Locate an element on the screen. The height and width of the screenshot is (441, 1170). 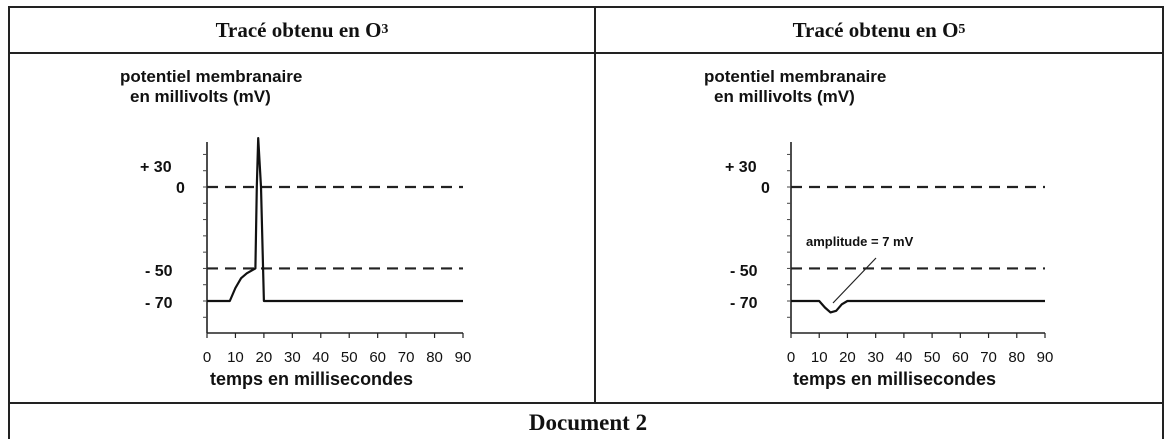
amplitude-annotation: amplitude = 7 mV is located at coordinates (860, 241).